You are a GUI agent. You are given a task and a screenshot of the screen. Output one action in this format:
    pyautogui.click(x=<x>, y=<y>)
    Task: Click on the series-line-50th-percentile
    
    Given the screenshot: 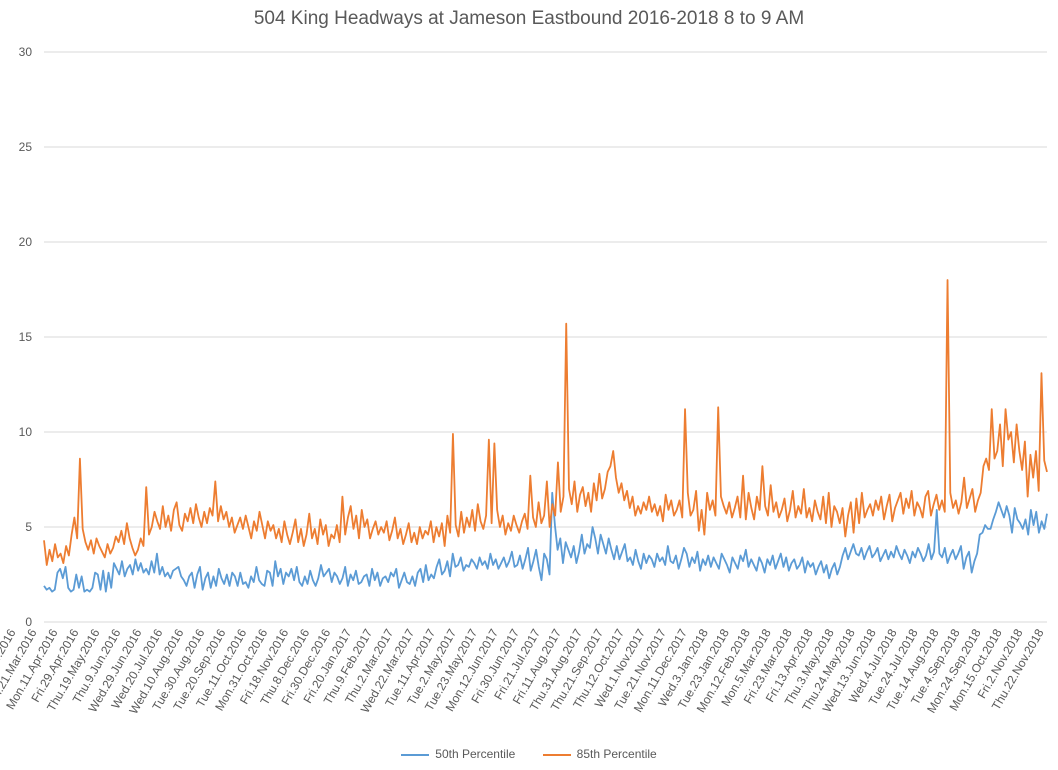 What is the action you would take?
    pyautogui.click(x=545, y=542)
    